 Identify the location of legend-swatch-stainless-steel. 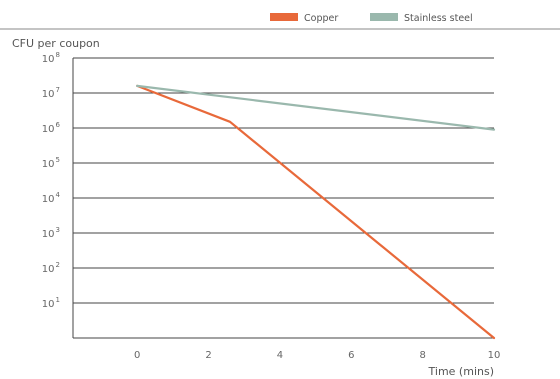
(384, 17).